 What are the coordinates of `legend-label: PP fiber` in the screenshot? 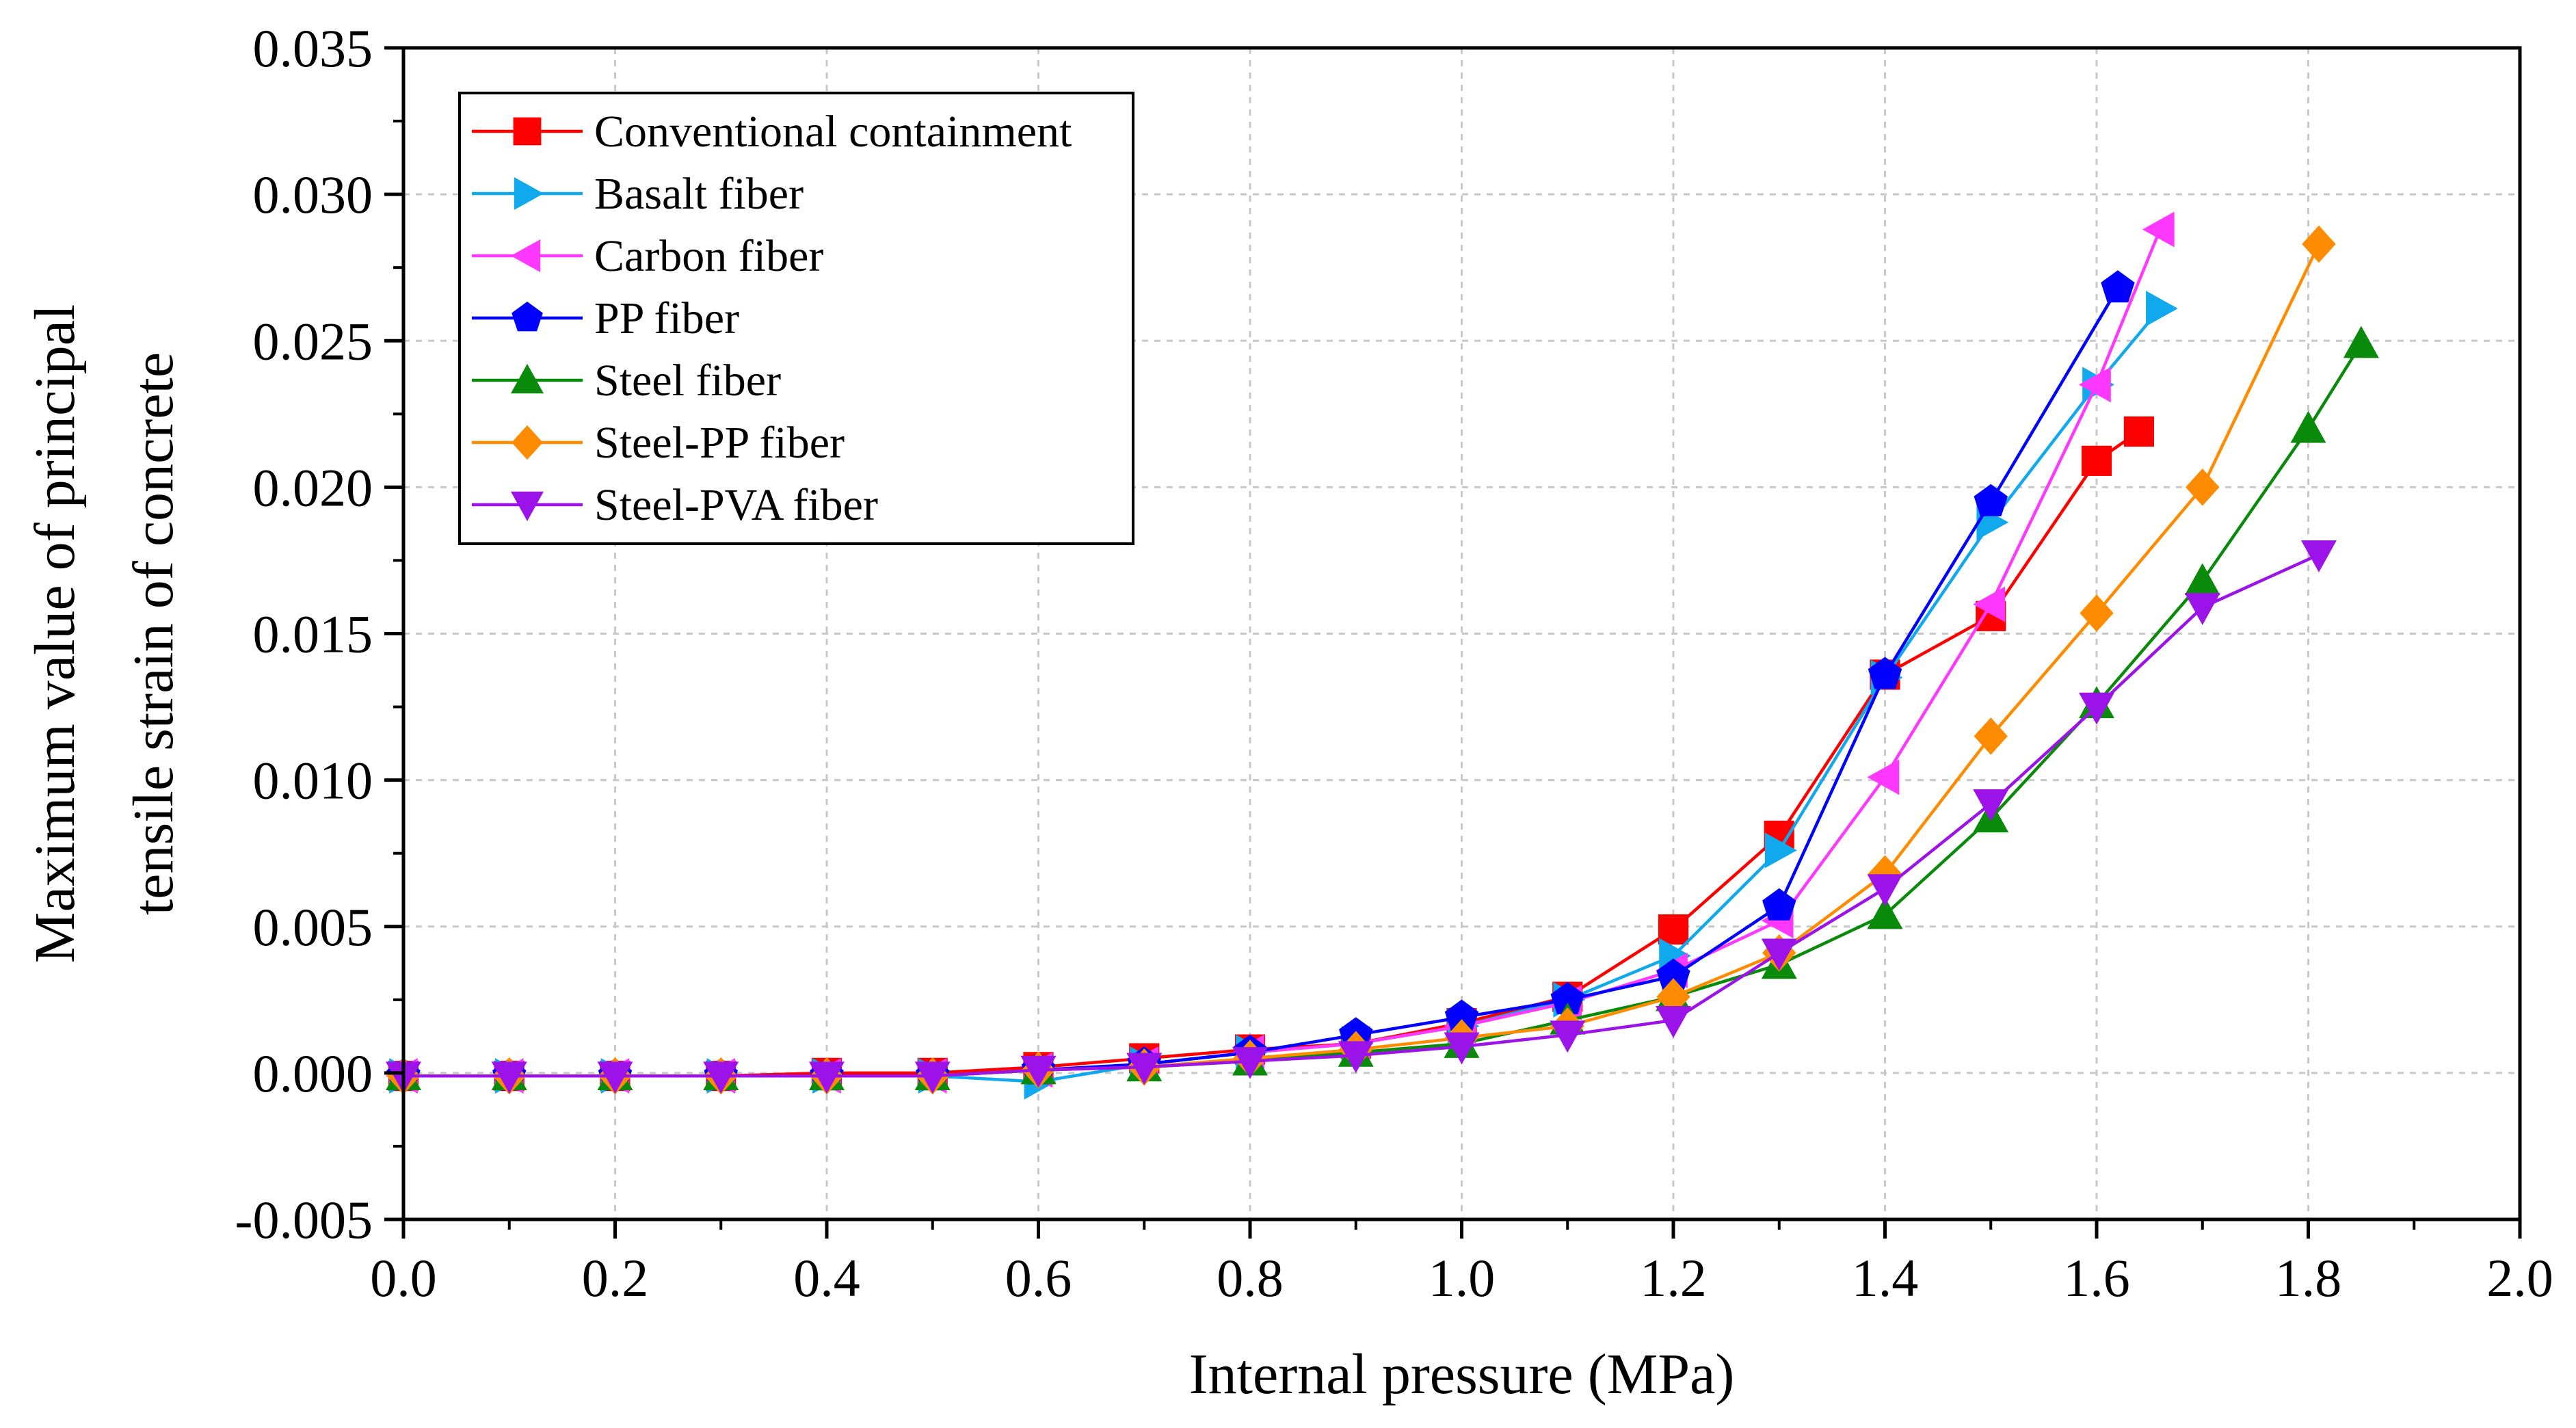 It's located at (666, 318).